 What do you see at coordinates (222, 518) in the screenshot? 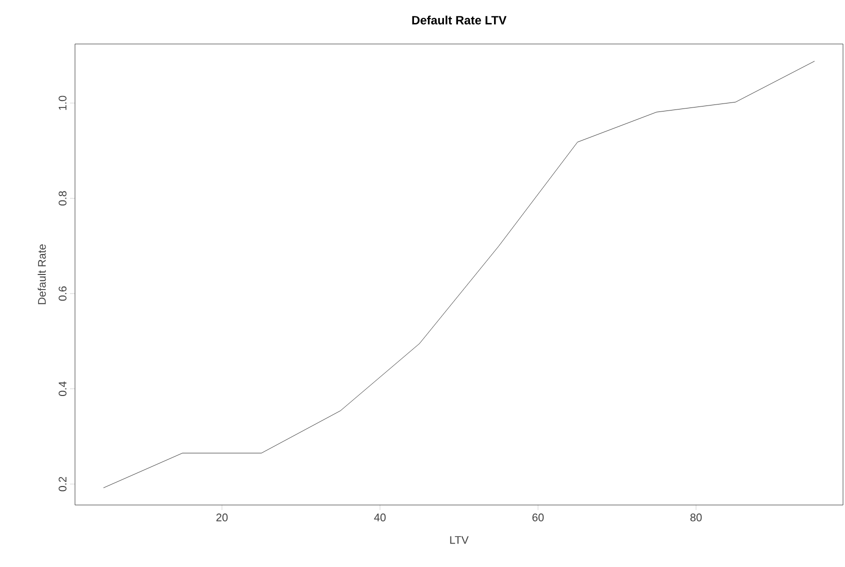
I see `x-tick-label: 20` at bounding box center [222, 518].